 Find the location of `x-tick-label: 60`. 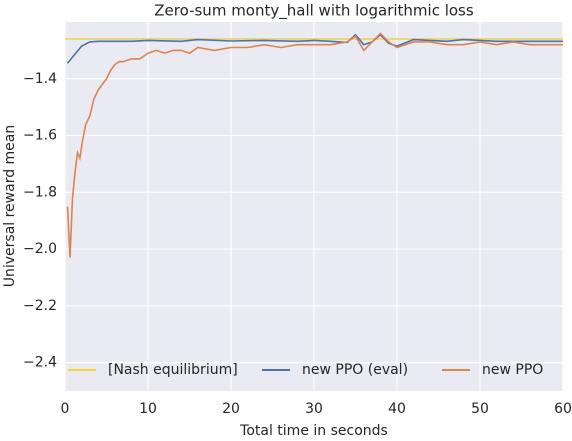

x-tick-label: 60 is located at coordinates (563, 409).